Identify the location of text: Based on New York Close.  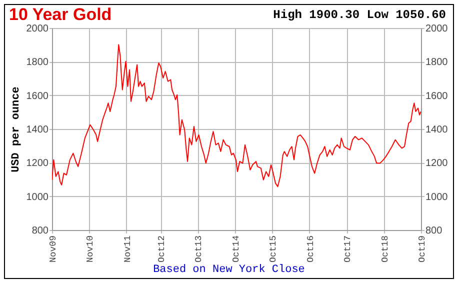
(229, 270).